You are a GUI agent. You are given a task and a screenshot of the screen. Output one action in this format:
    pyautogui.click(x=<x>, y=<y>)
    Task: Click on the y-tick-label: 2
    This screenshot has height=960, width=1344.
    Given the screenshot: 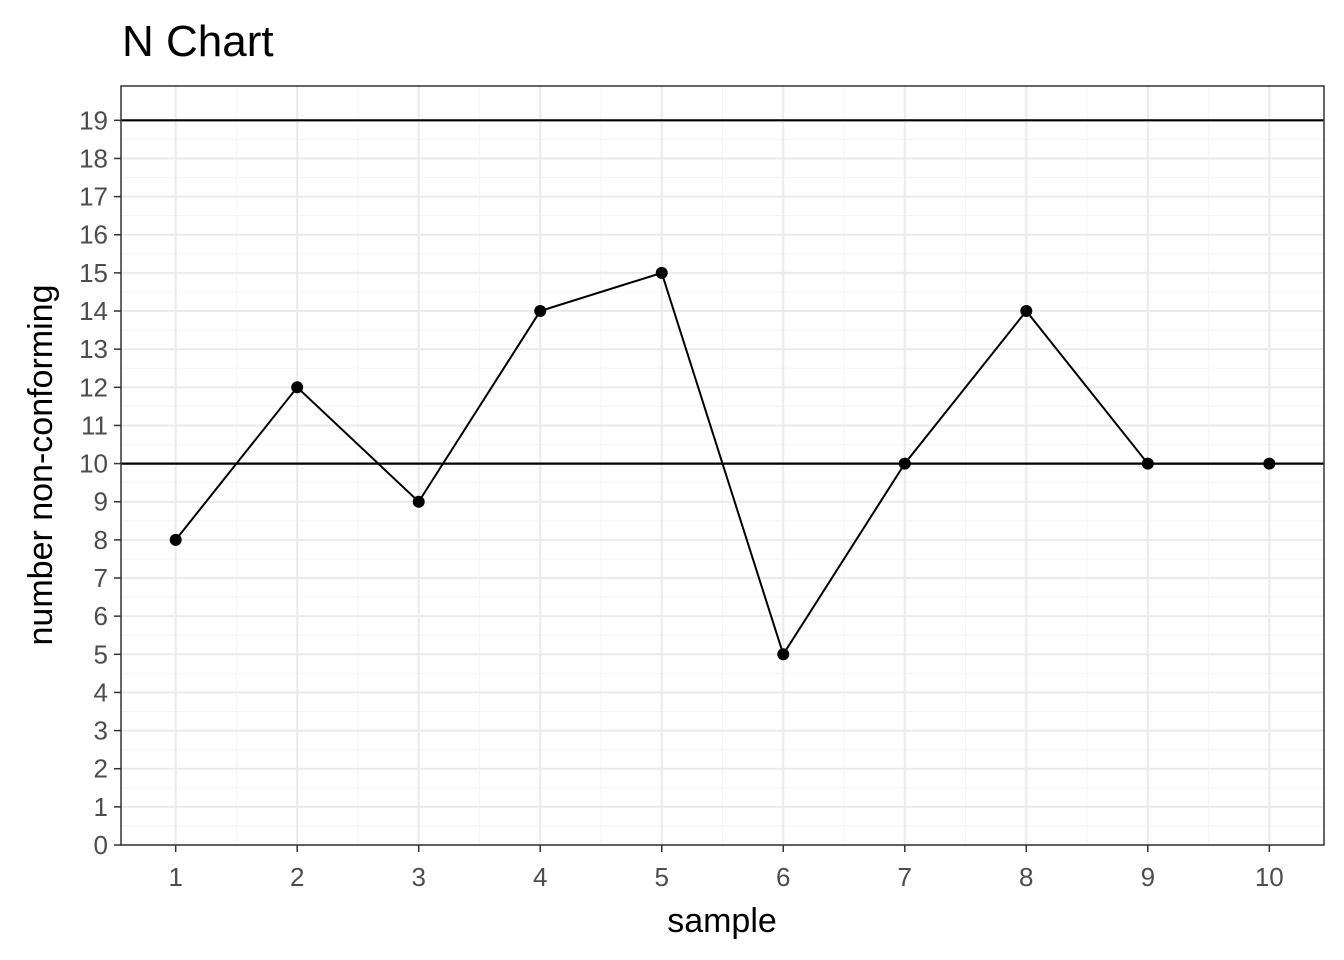 What is the action you would take?
    pyautogui.click(x=101, y=769)
    